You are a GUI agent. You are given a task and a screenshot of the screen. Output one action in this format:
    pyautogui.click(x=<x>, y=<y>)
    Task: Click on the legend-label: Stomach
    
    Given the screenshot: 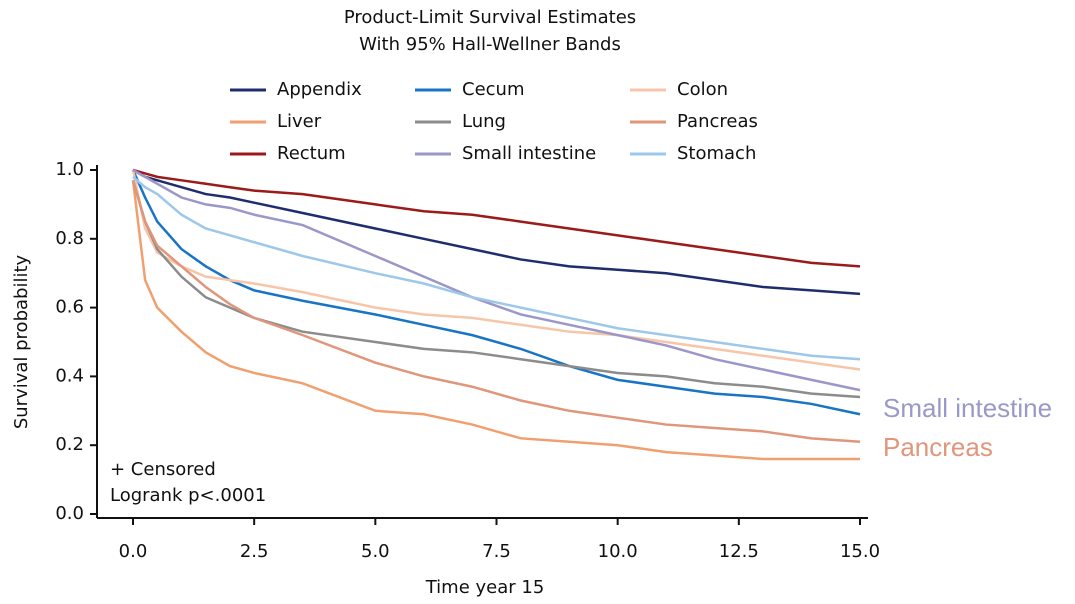 What is the action you would take?
    pyautogui.click(x=716, y=153)
    